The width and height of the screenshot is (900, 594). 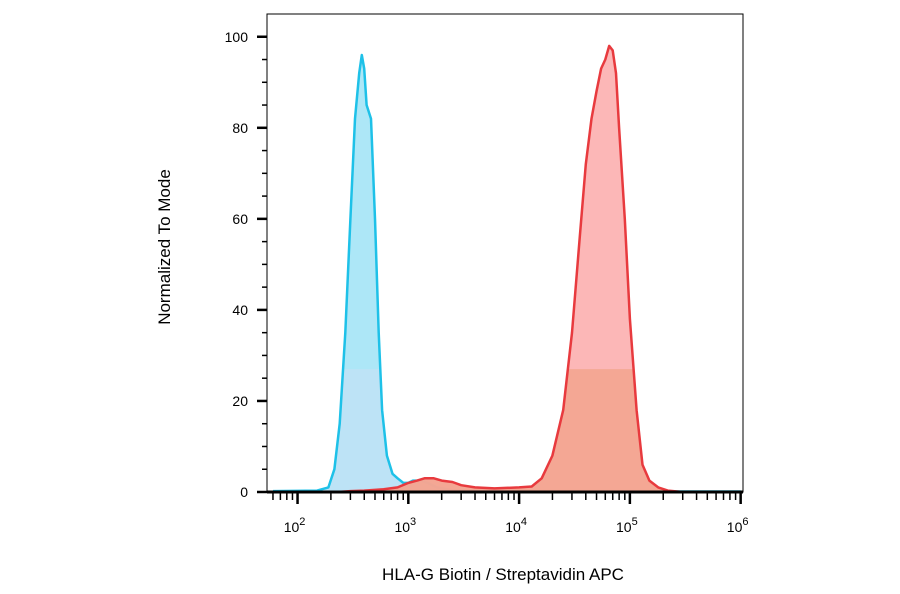 I want to click on y-tick-label: 100, so click(x=237, y=37).